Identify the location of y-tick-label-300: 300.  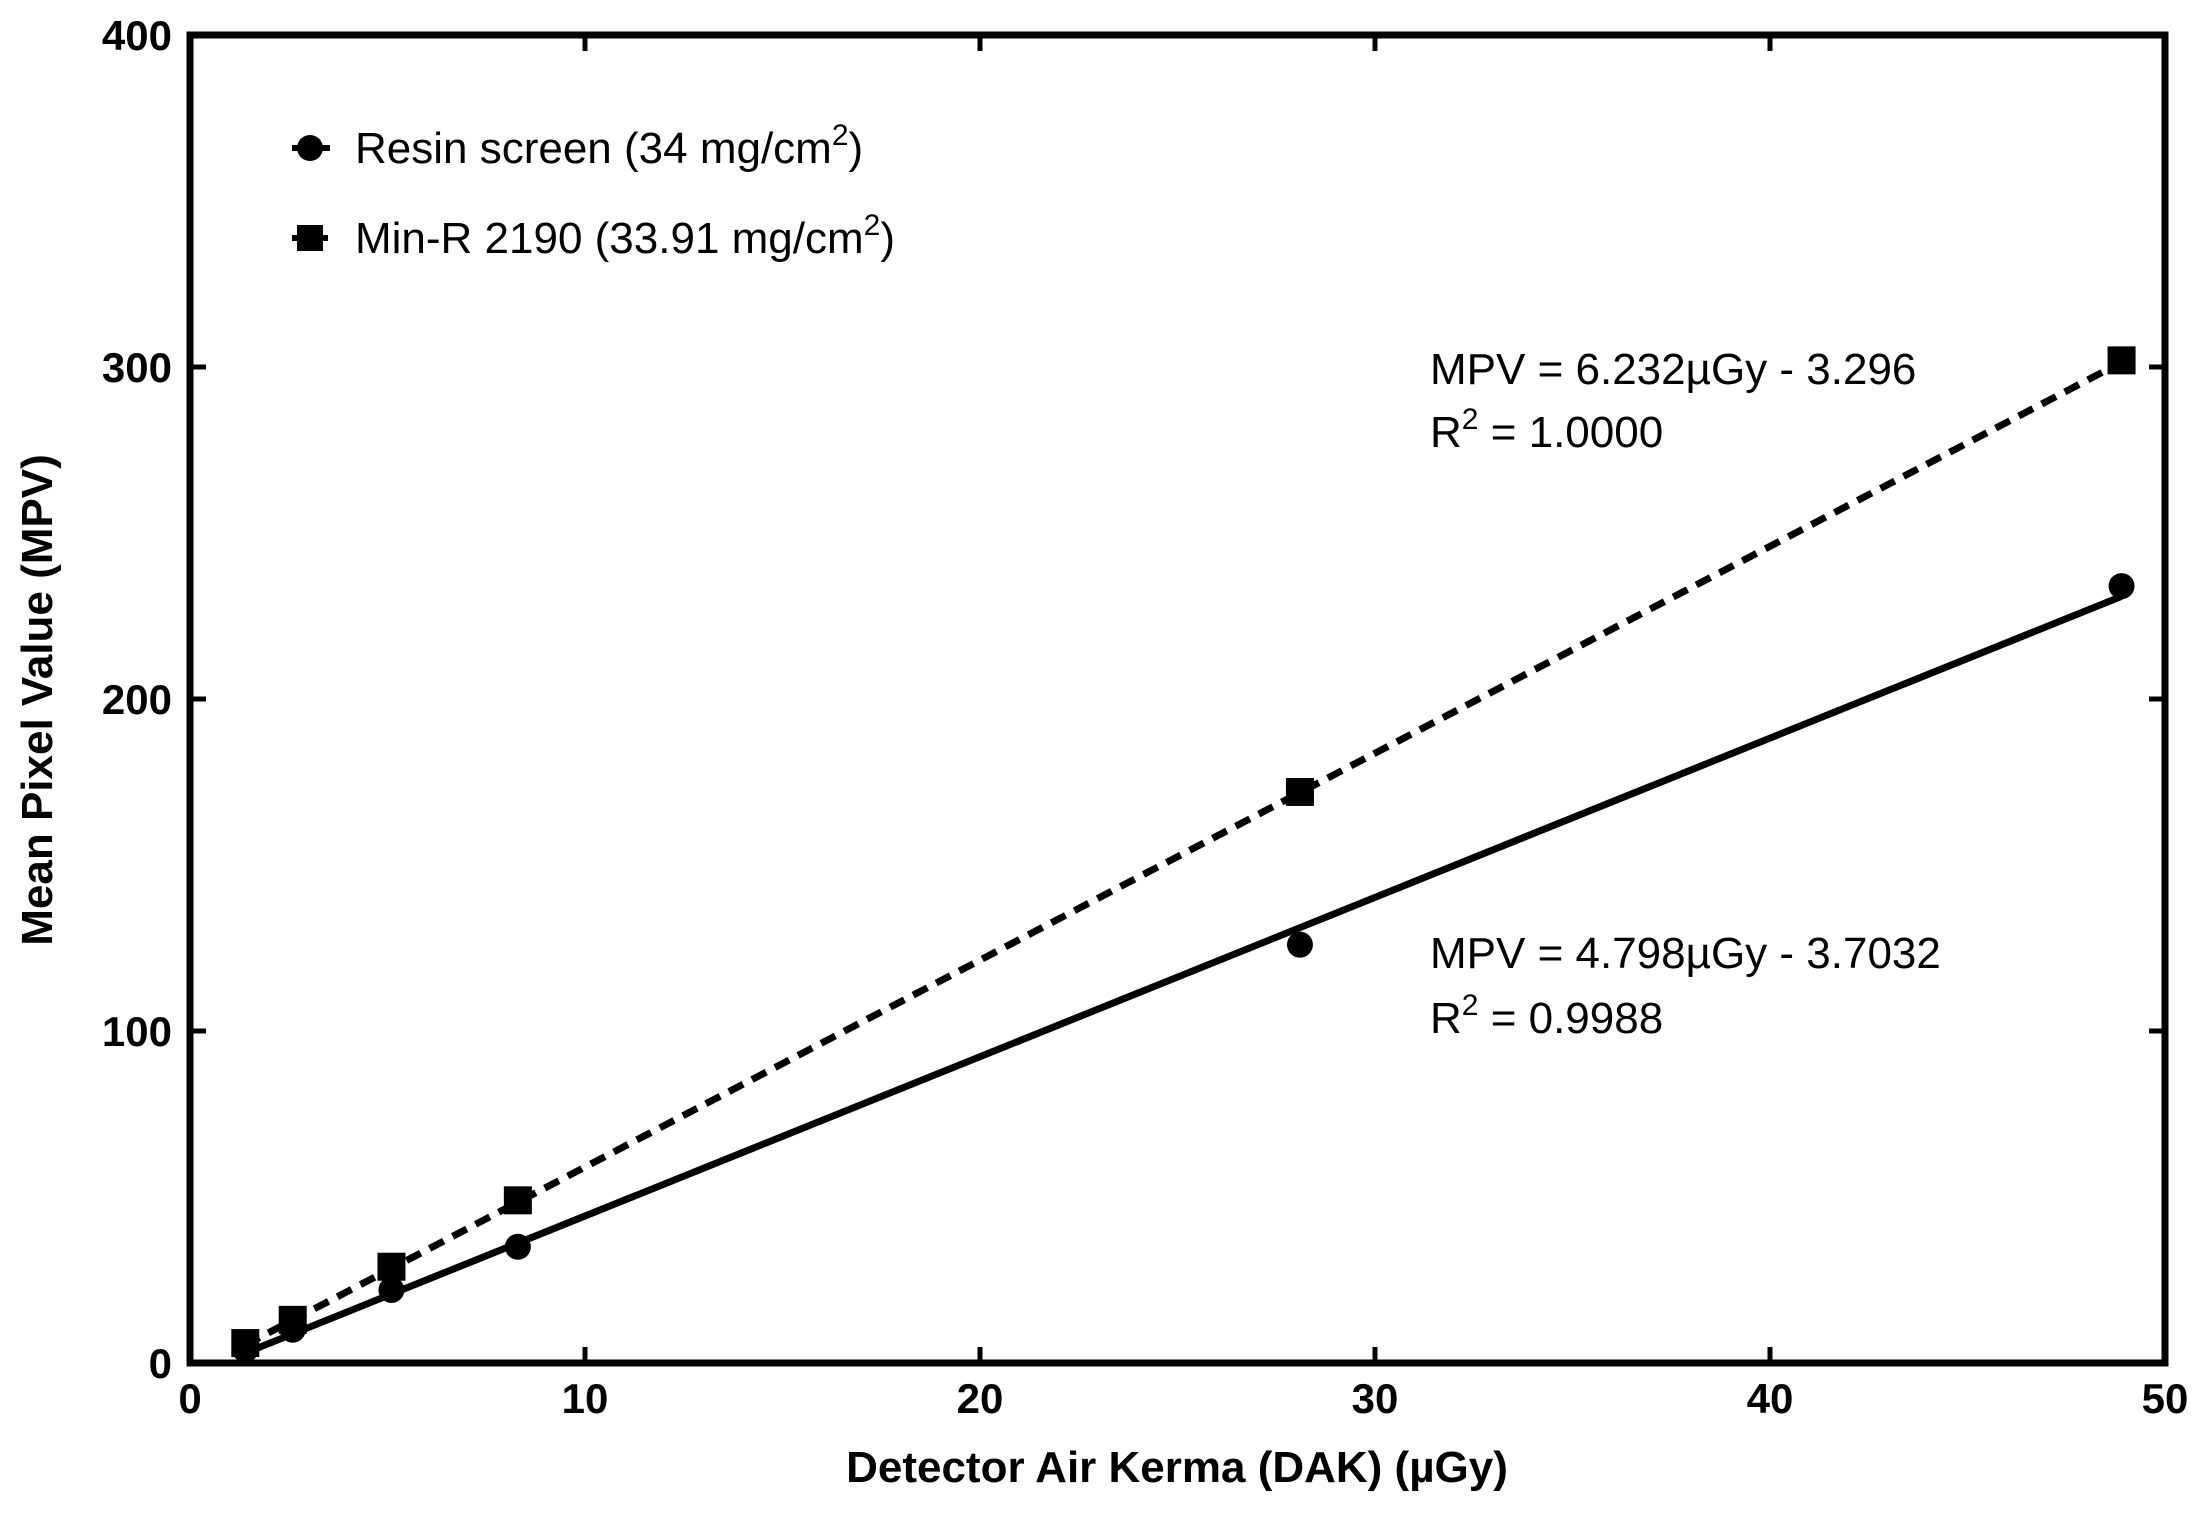
(137, 367).